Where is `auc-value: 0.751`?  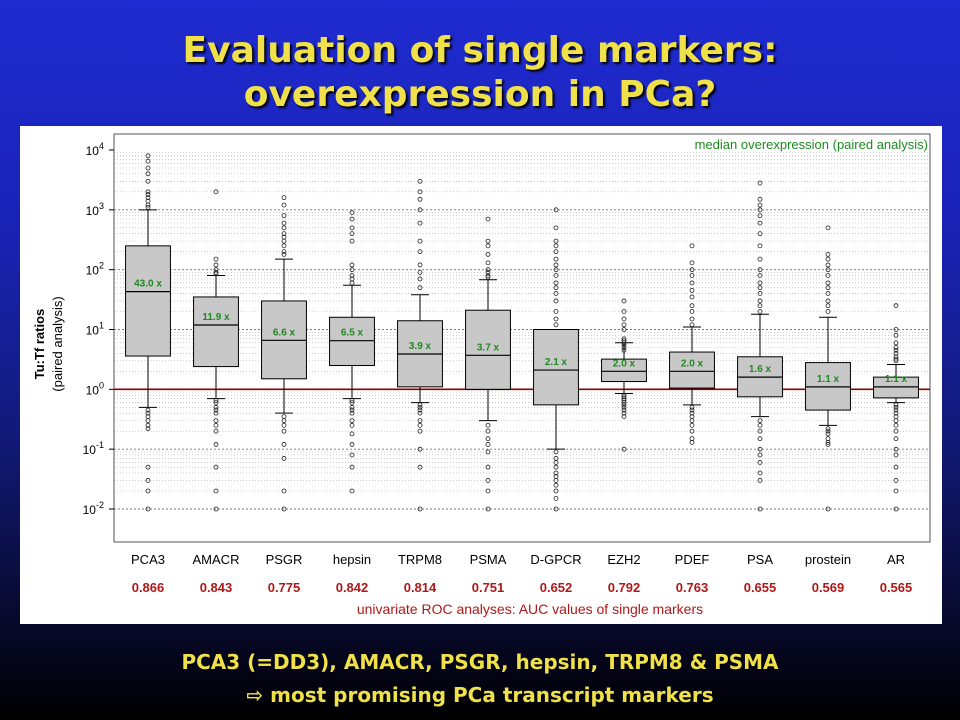 auc-value: 0.751 is located at coordinates (488, 587).